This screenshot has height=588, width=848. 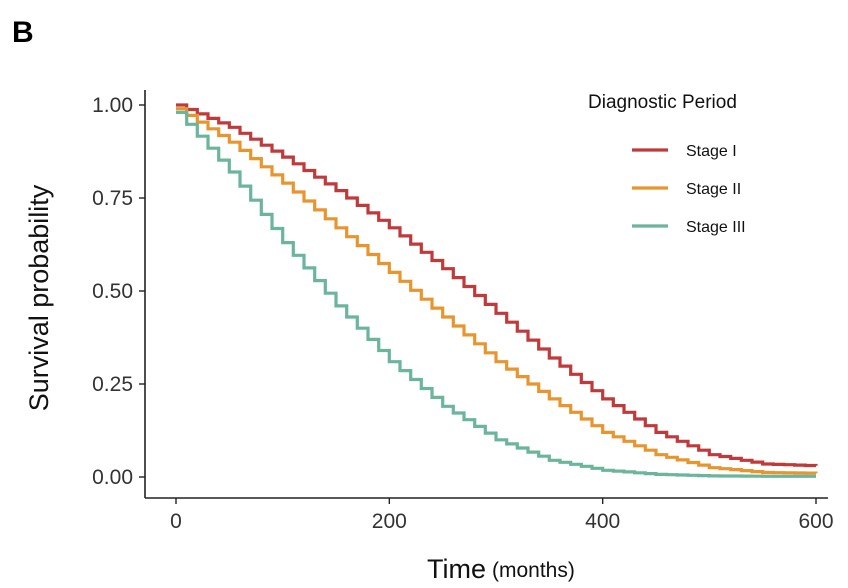 I want to click on y-tick-label: 0.75, so click(x=112, y=198).